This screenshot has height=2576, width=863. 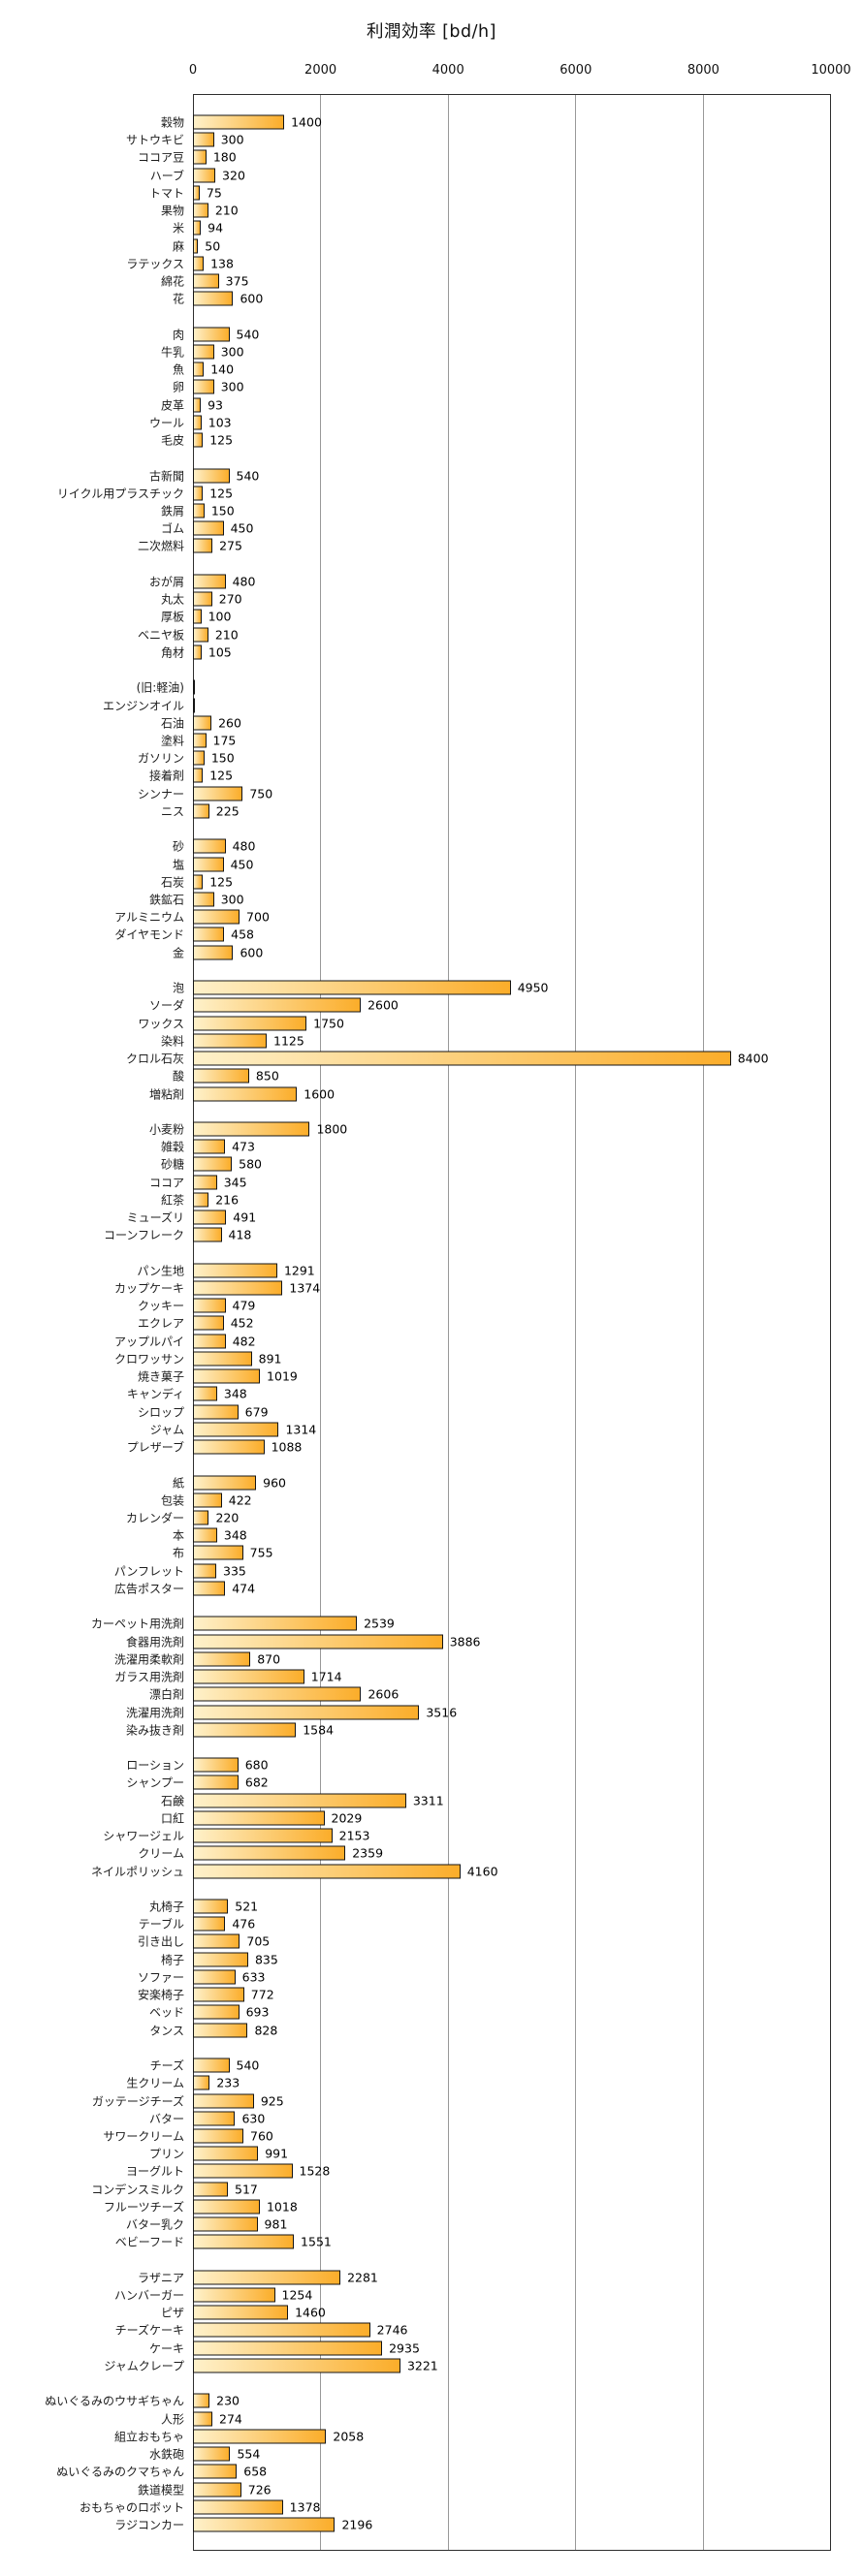 What do you see at coordinates (261, 2136) in the screenshot?
I see `value-label: 760` at bounding box center [261, 2136].